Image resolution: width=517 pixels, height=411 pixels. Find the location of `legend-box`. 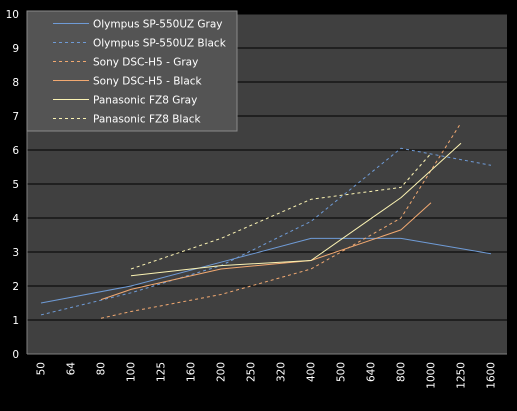

legend-box is located at coordinates (132, 71).